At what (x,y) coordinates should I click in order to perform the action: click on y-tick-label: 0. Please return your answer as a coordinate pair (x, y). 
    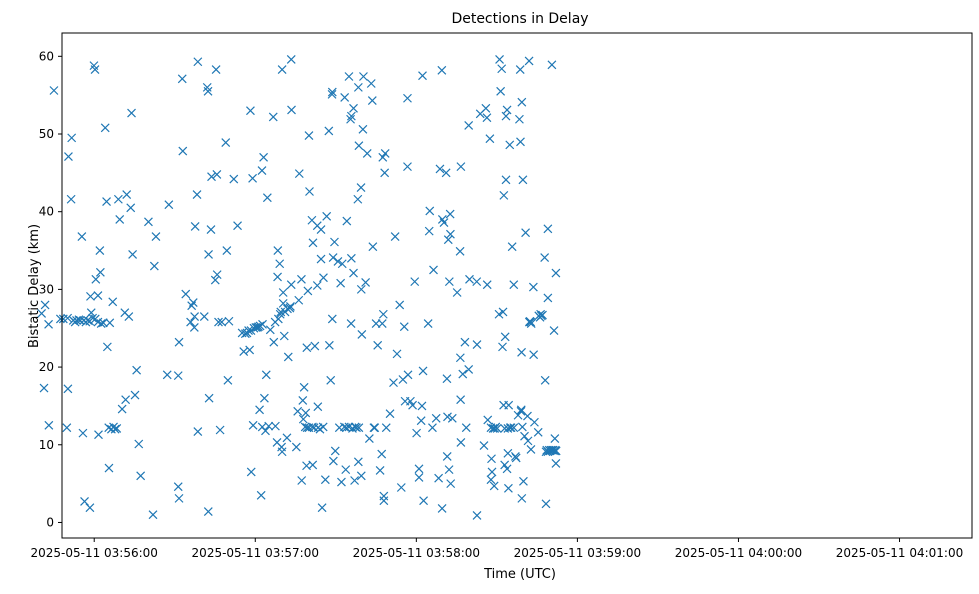
    Looking at the image, I should click on (50, 522).